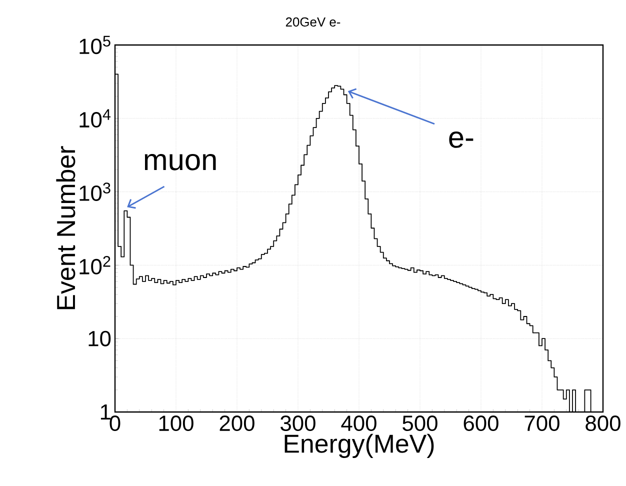 Image resolution: width=626 pixels, height=486 pixels. I want to click on y-tick-label: 1, so click(105, 412).